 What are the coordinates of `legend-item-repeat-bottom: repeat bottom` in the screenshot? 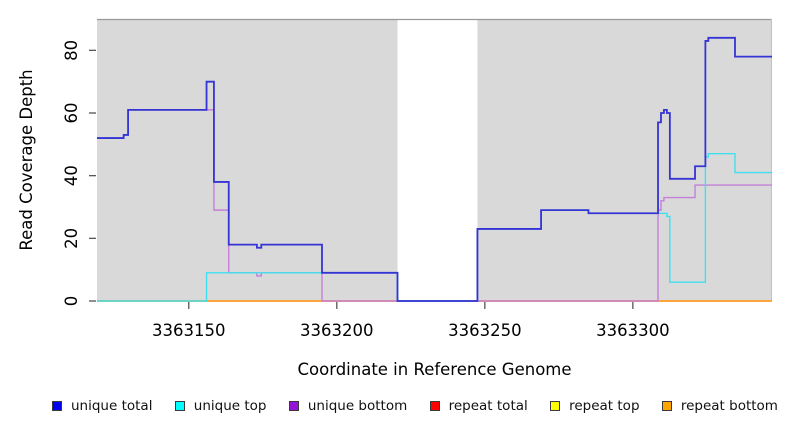 It's located at (719, 406).